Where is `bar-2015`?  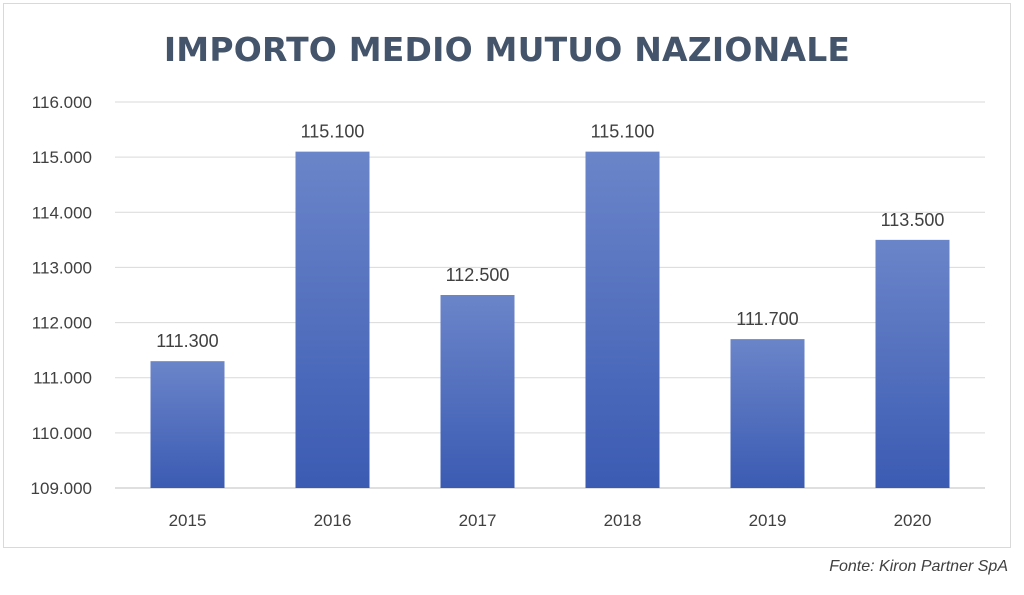
bar-2015 is located at coordinates (187, 424).